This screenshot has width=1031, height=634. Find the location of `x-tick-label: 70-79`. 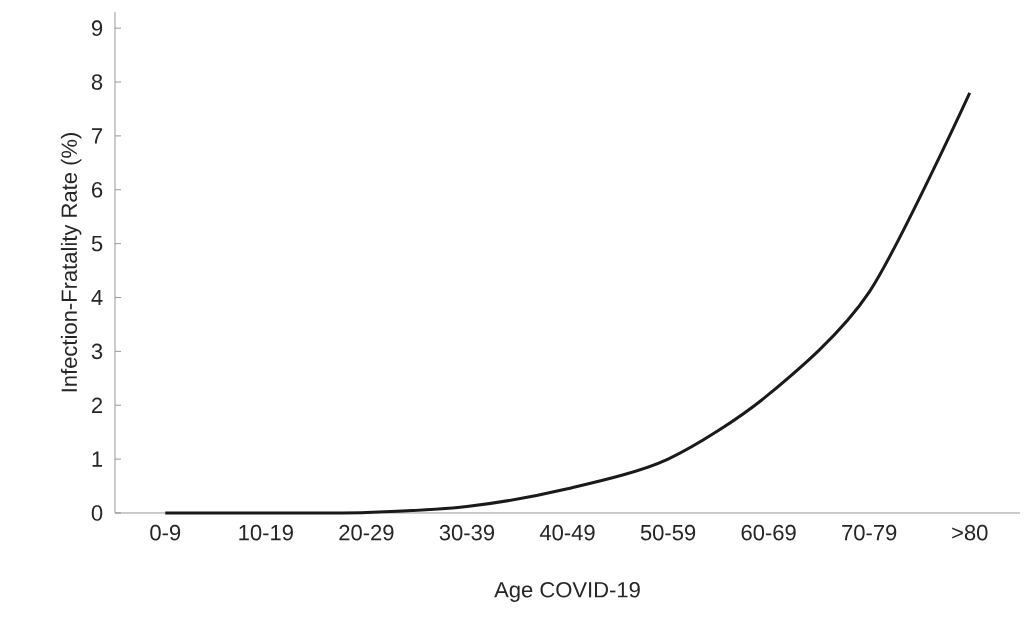

x-tick-label: 70-79 is located at coordinates (869, 532).